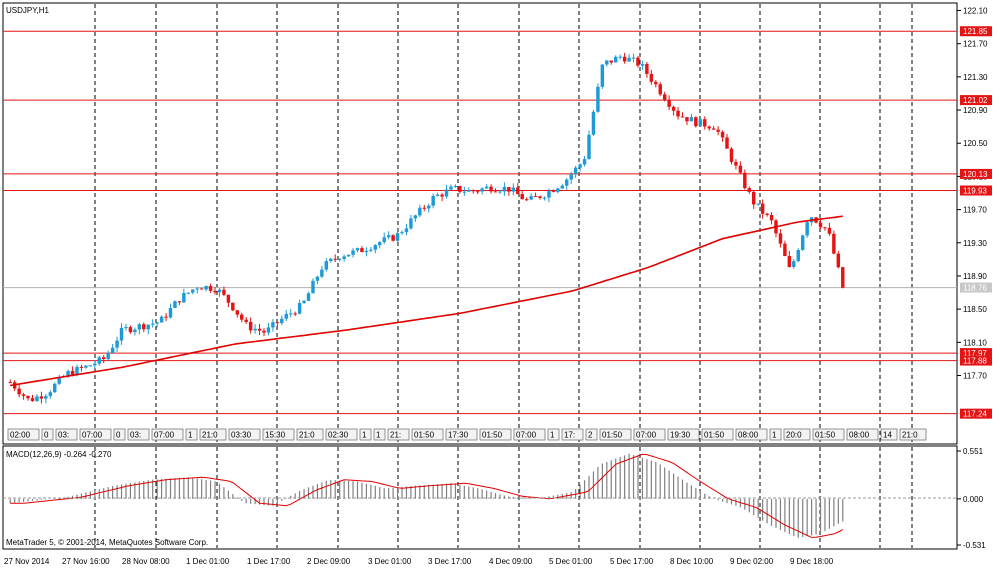  Describe the element at coordinates (692, 561) in the screenshot. I see `x-tick-label: 8 Dec 10:00` at that location.